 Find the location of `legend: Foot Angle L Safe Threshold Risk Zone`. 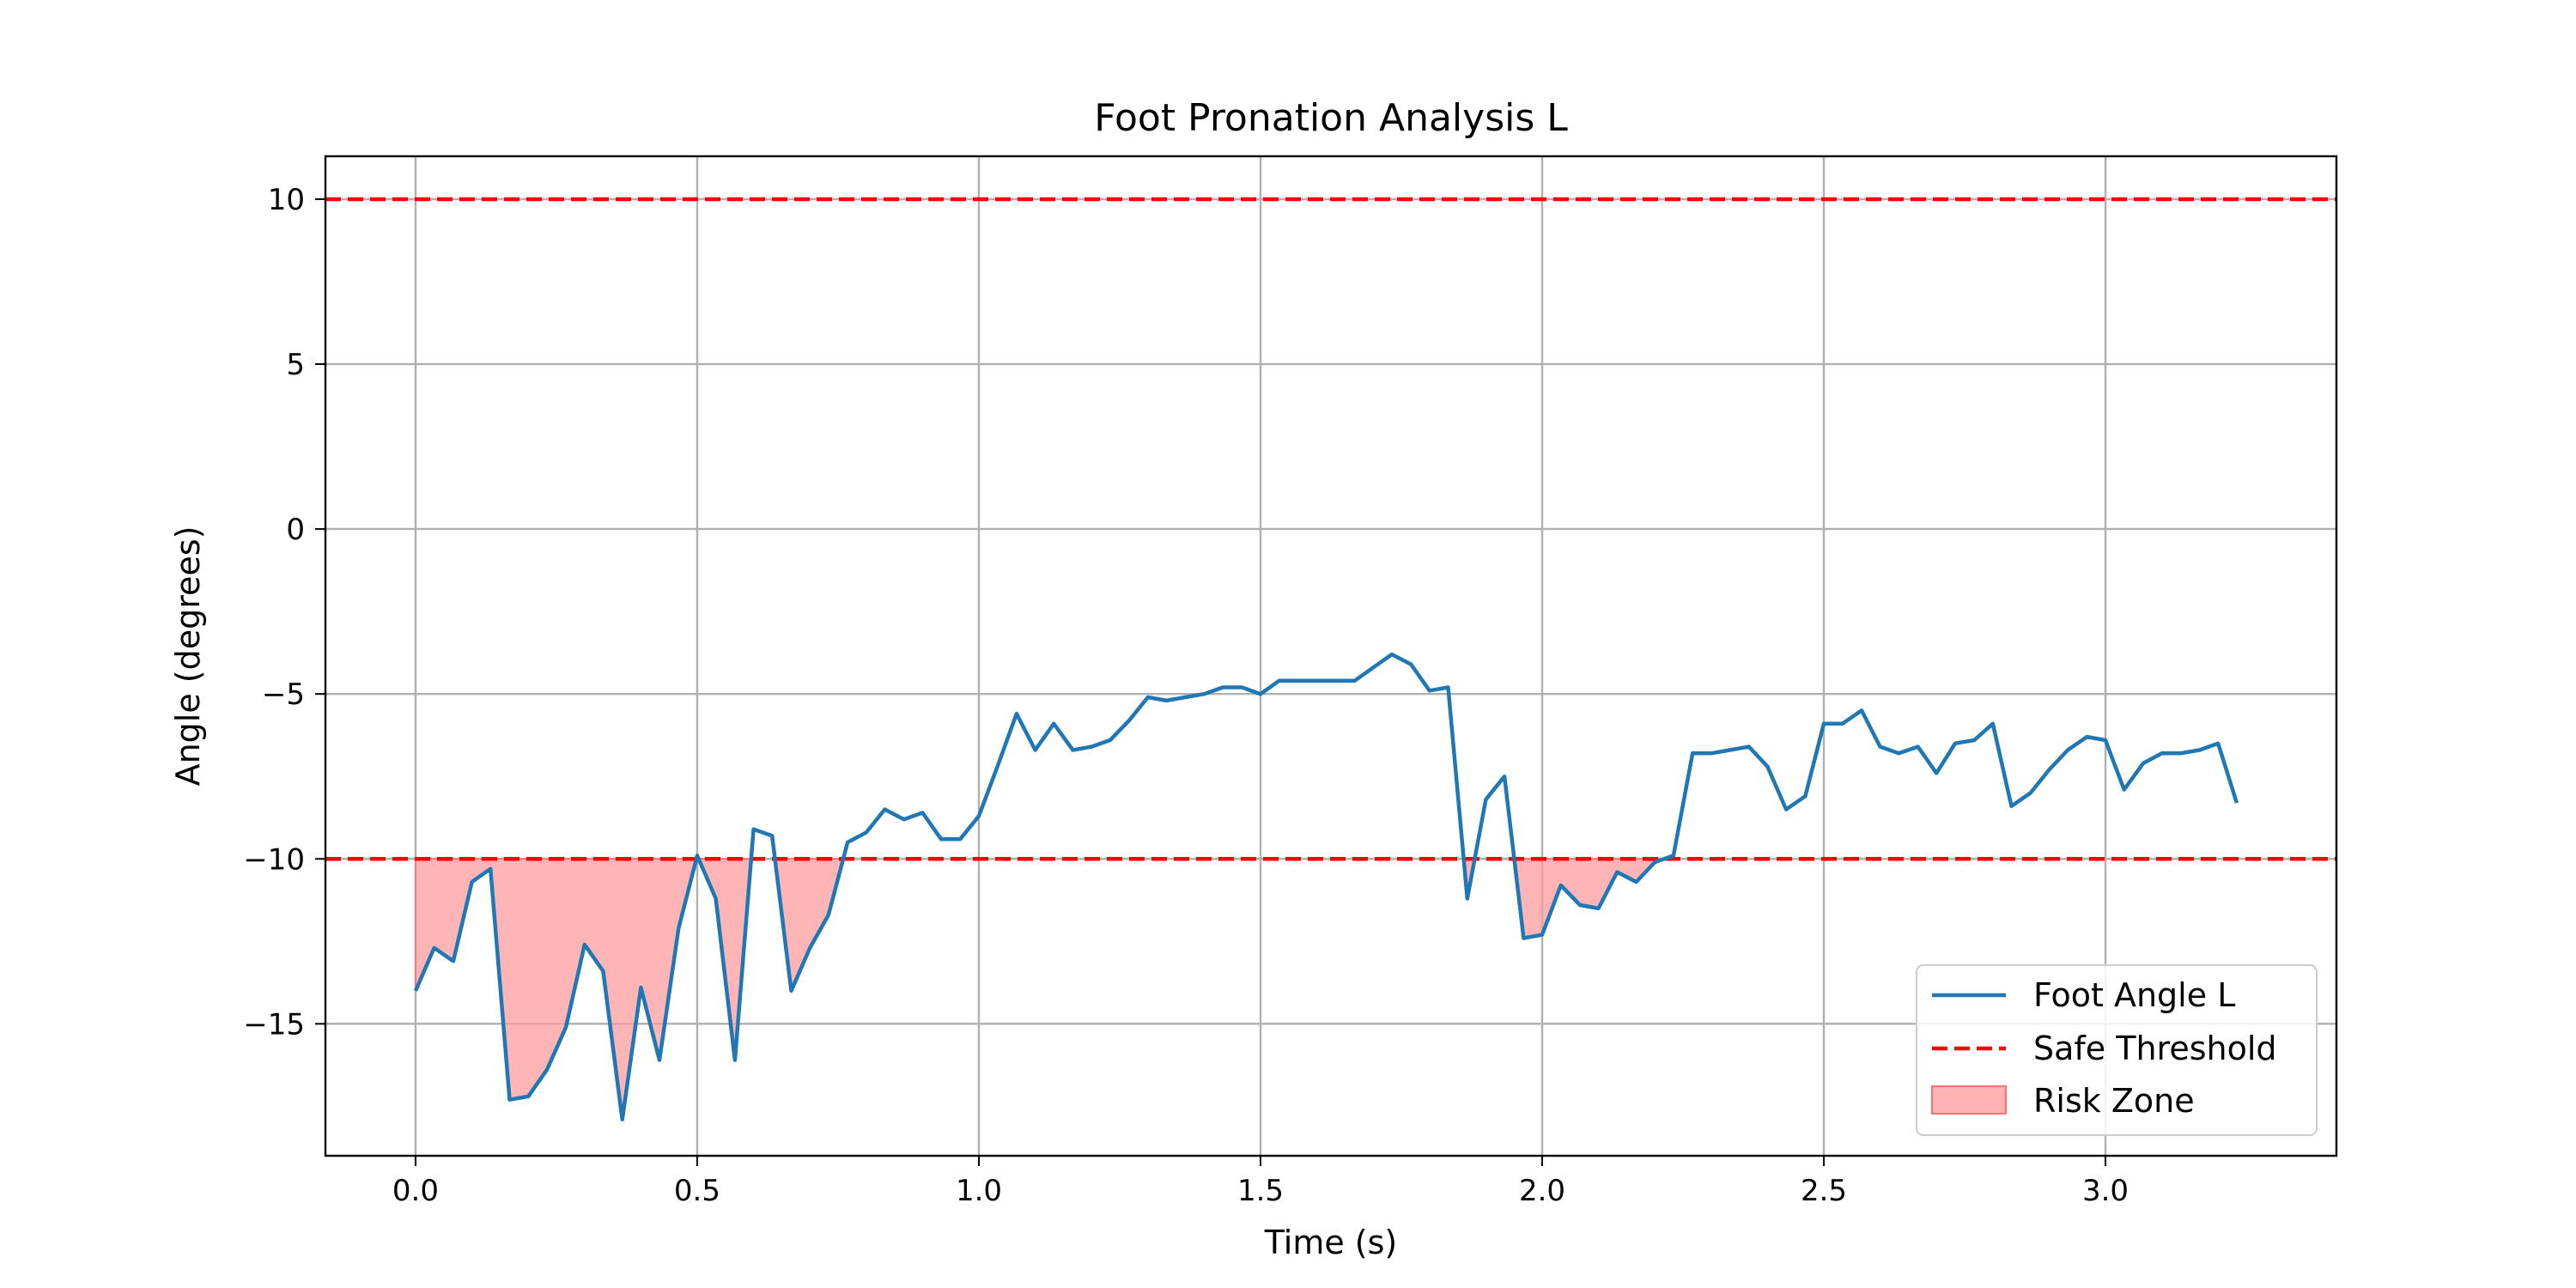

legend: Foot Angle L Safe Threshold Risk Zone is located at coordinates (2117, 1050).